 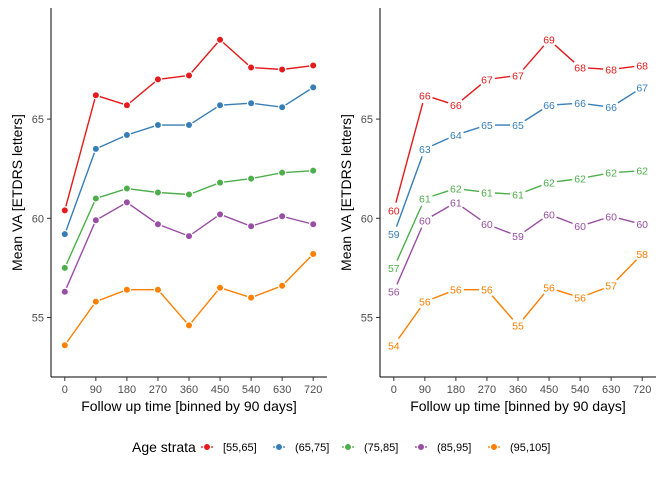 I want to click on y-tick-label: 60, so click(x=38, y=219).